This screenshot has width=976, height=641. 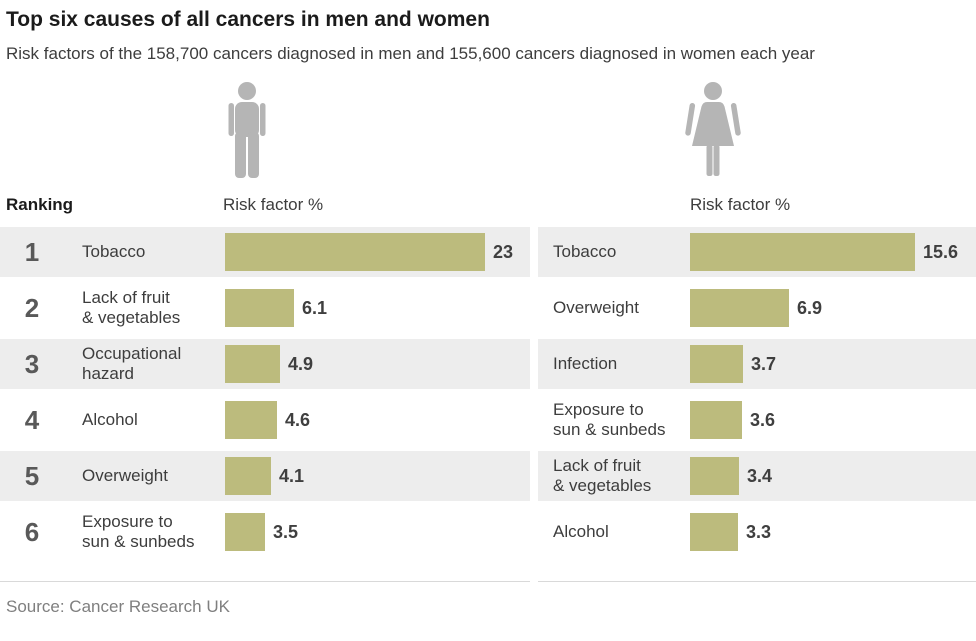 I want to click on men-row-5: 5 Overweight 4.1, so click(x=265, y=476).